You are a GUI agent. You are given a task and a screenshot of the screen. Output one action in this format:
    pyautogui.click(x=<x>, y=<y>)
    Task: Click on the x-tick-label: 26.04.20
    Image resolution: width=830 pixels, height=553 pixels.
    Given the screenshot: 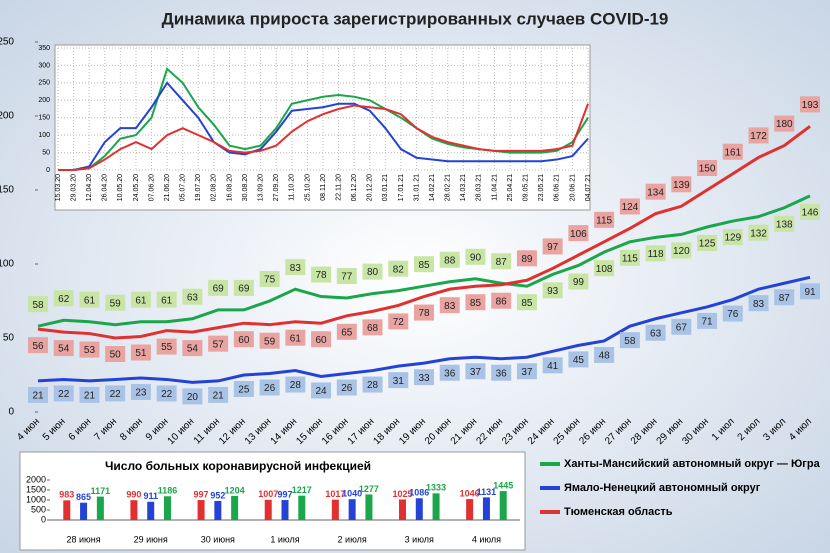 What is the action you would take?
    pyautogui.click(x=105, y=187)
    